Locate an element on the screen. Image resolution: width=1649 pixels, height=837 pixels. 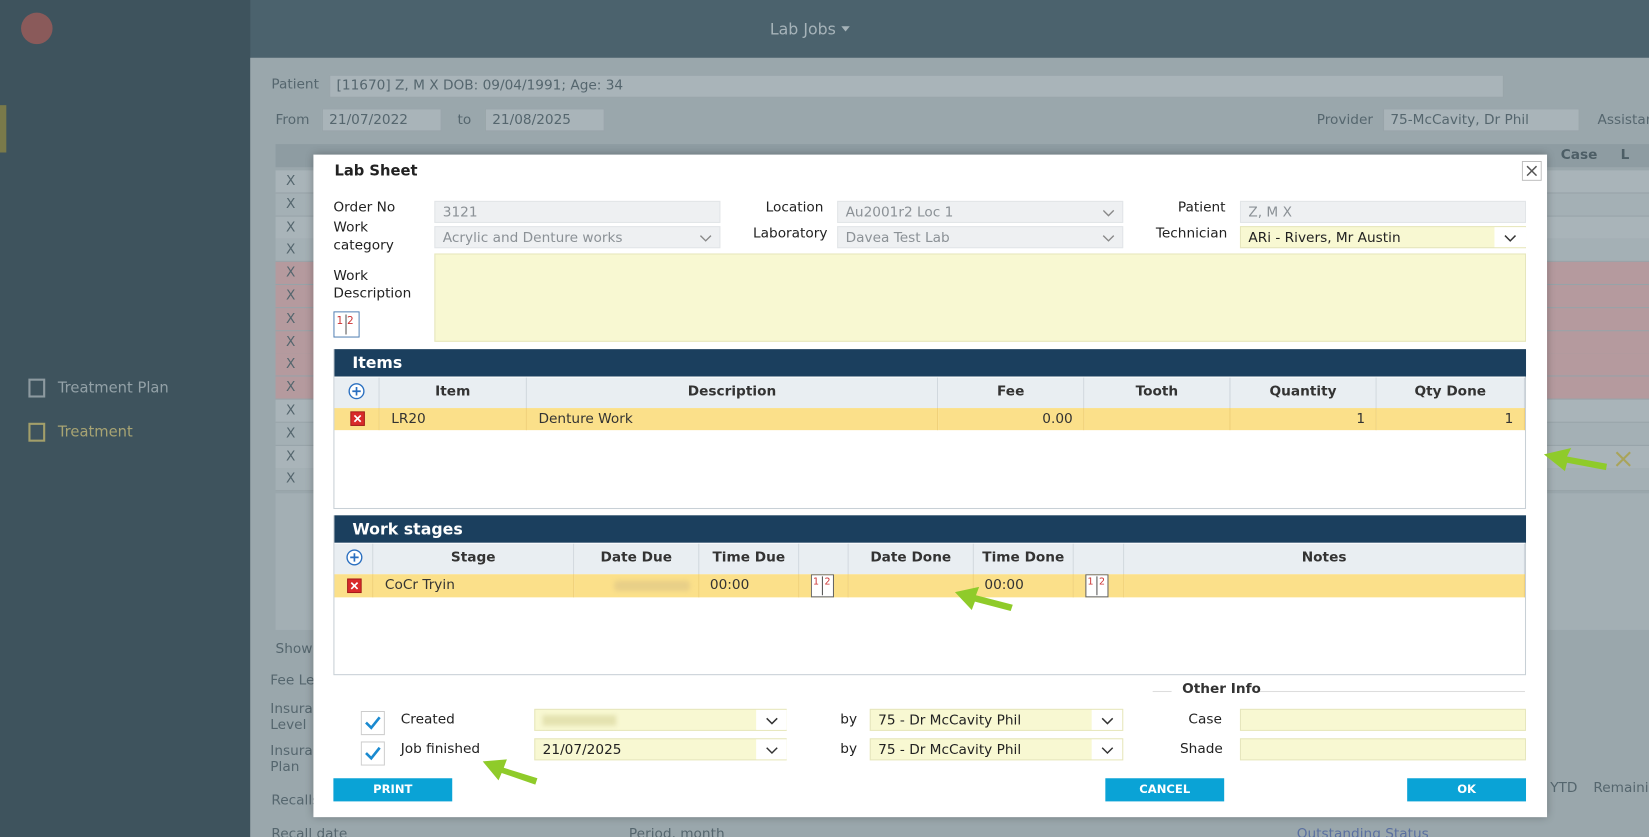
label: Remainin is located at coordinates (1621, 788).